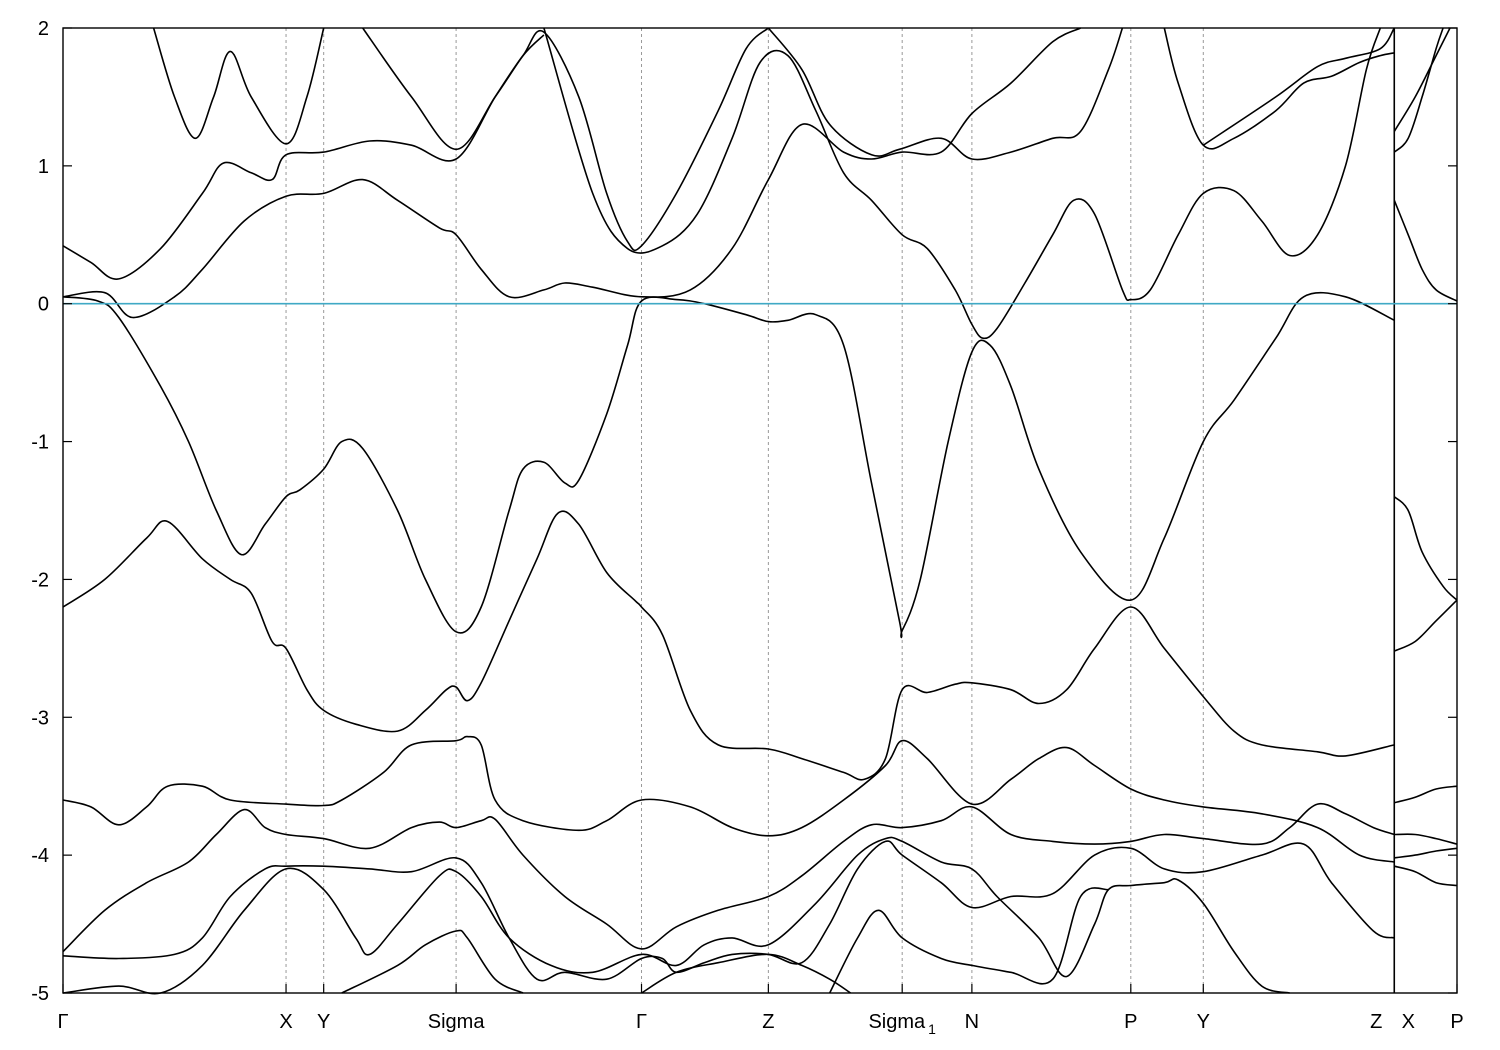 This screenshot has width=1500, height=1050. Describe the element at coordinates (40, 511) in the screenshot. I see `y-tick-labels: 2 1 0 -1 -2 -3 -4 -5` at that location.